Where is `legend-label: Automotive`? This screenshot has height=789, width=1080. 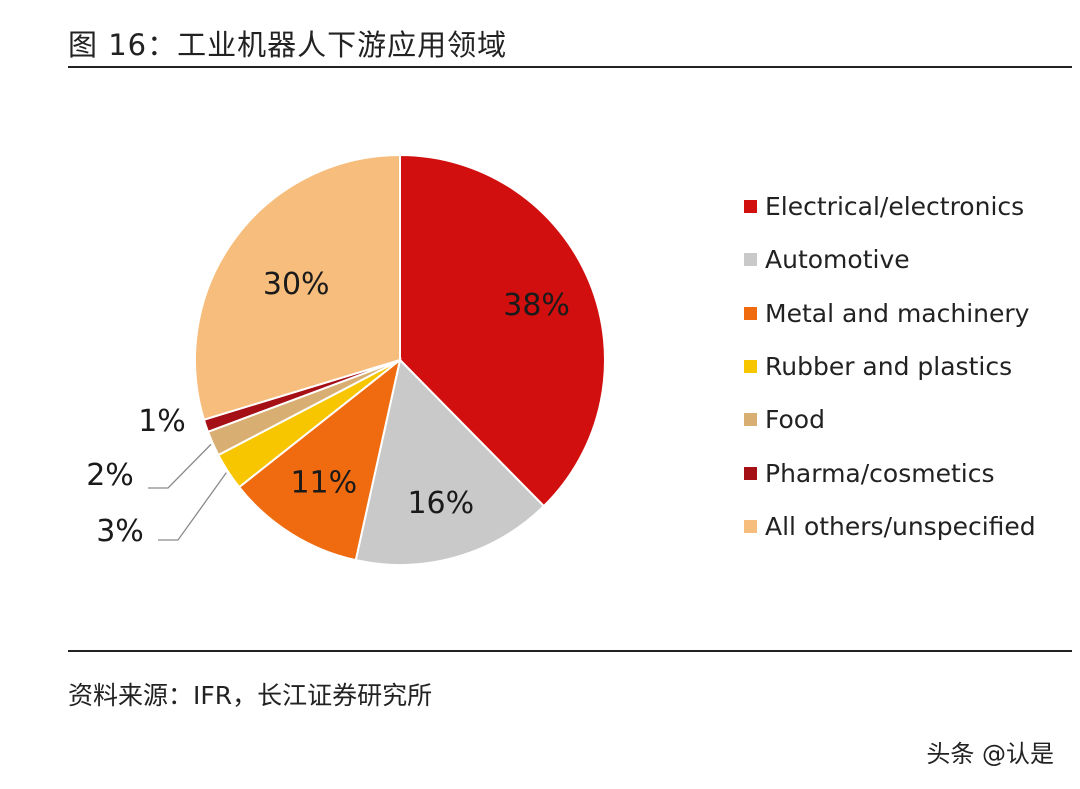
legend-label: Automotive is located at coordinates (837, 260).